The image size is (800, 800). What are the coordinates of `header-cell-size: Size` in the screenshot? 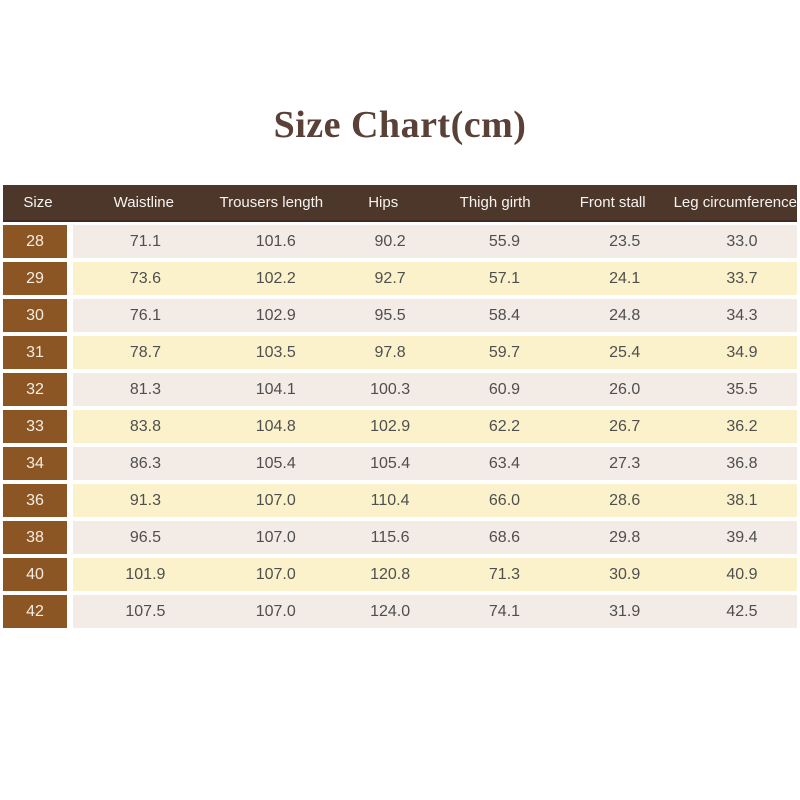 It's located at (38, 202).